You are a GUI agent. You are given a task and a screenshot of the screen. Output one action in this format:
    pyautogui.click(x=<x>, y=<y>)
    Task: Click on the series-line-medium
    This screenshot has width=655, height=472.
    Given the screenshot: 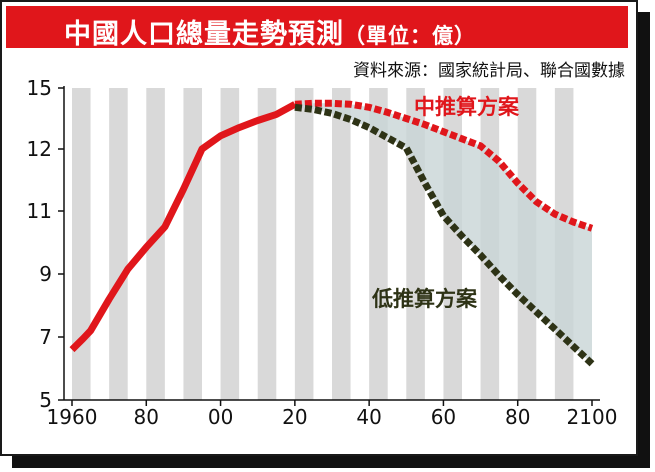 What is the action you would take?
    pyautogui.click(x=444, y=165)
    